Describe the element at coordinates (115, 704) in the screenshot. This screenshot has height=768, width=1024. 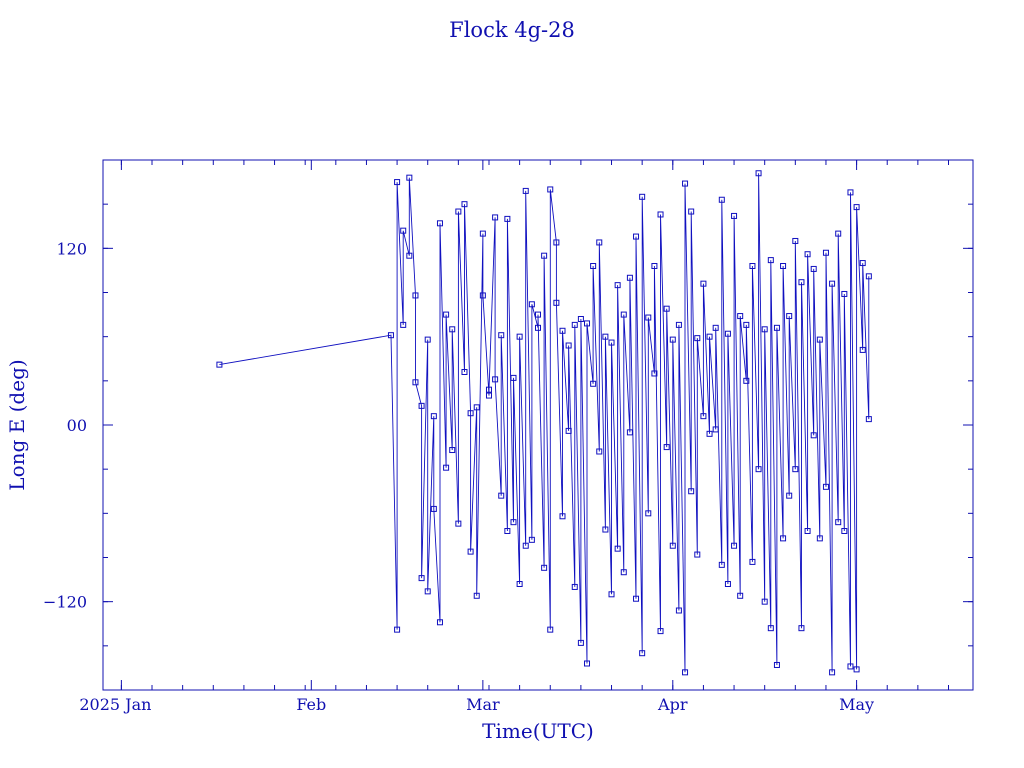
I see `x-tick-label: 2025 Jan` at that location.